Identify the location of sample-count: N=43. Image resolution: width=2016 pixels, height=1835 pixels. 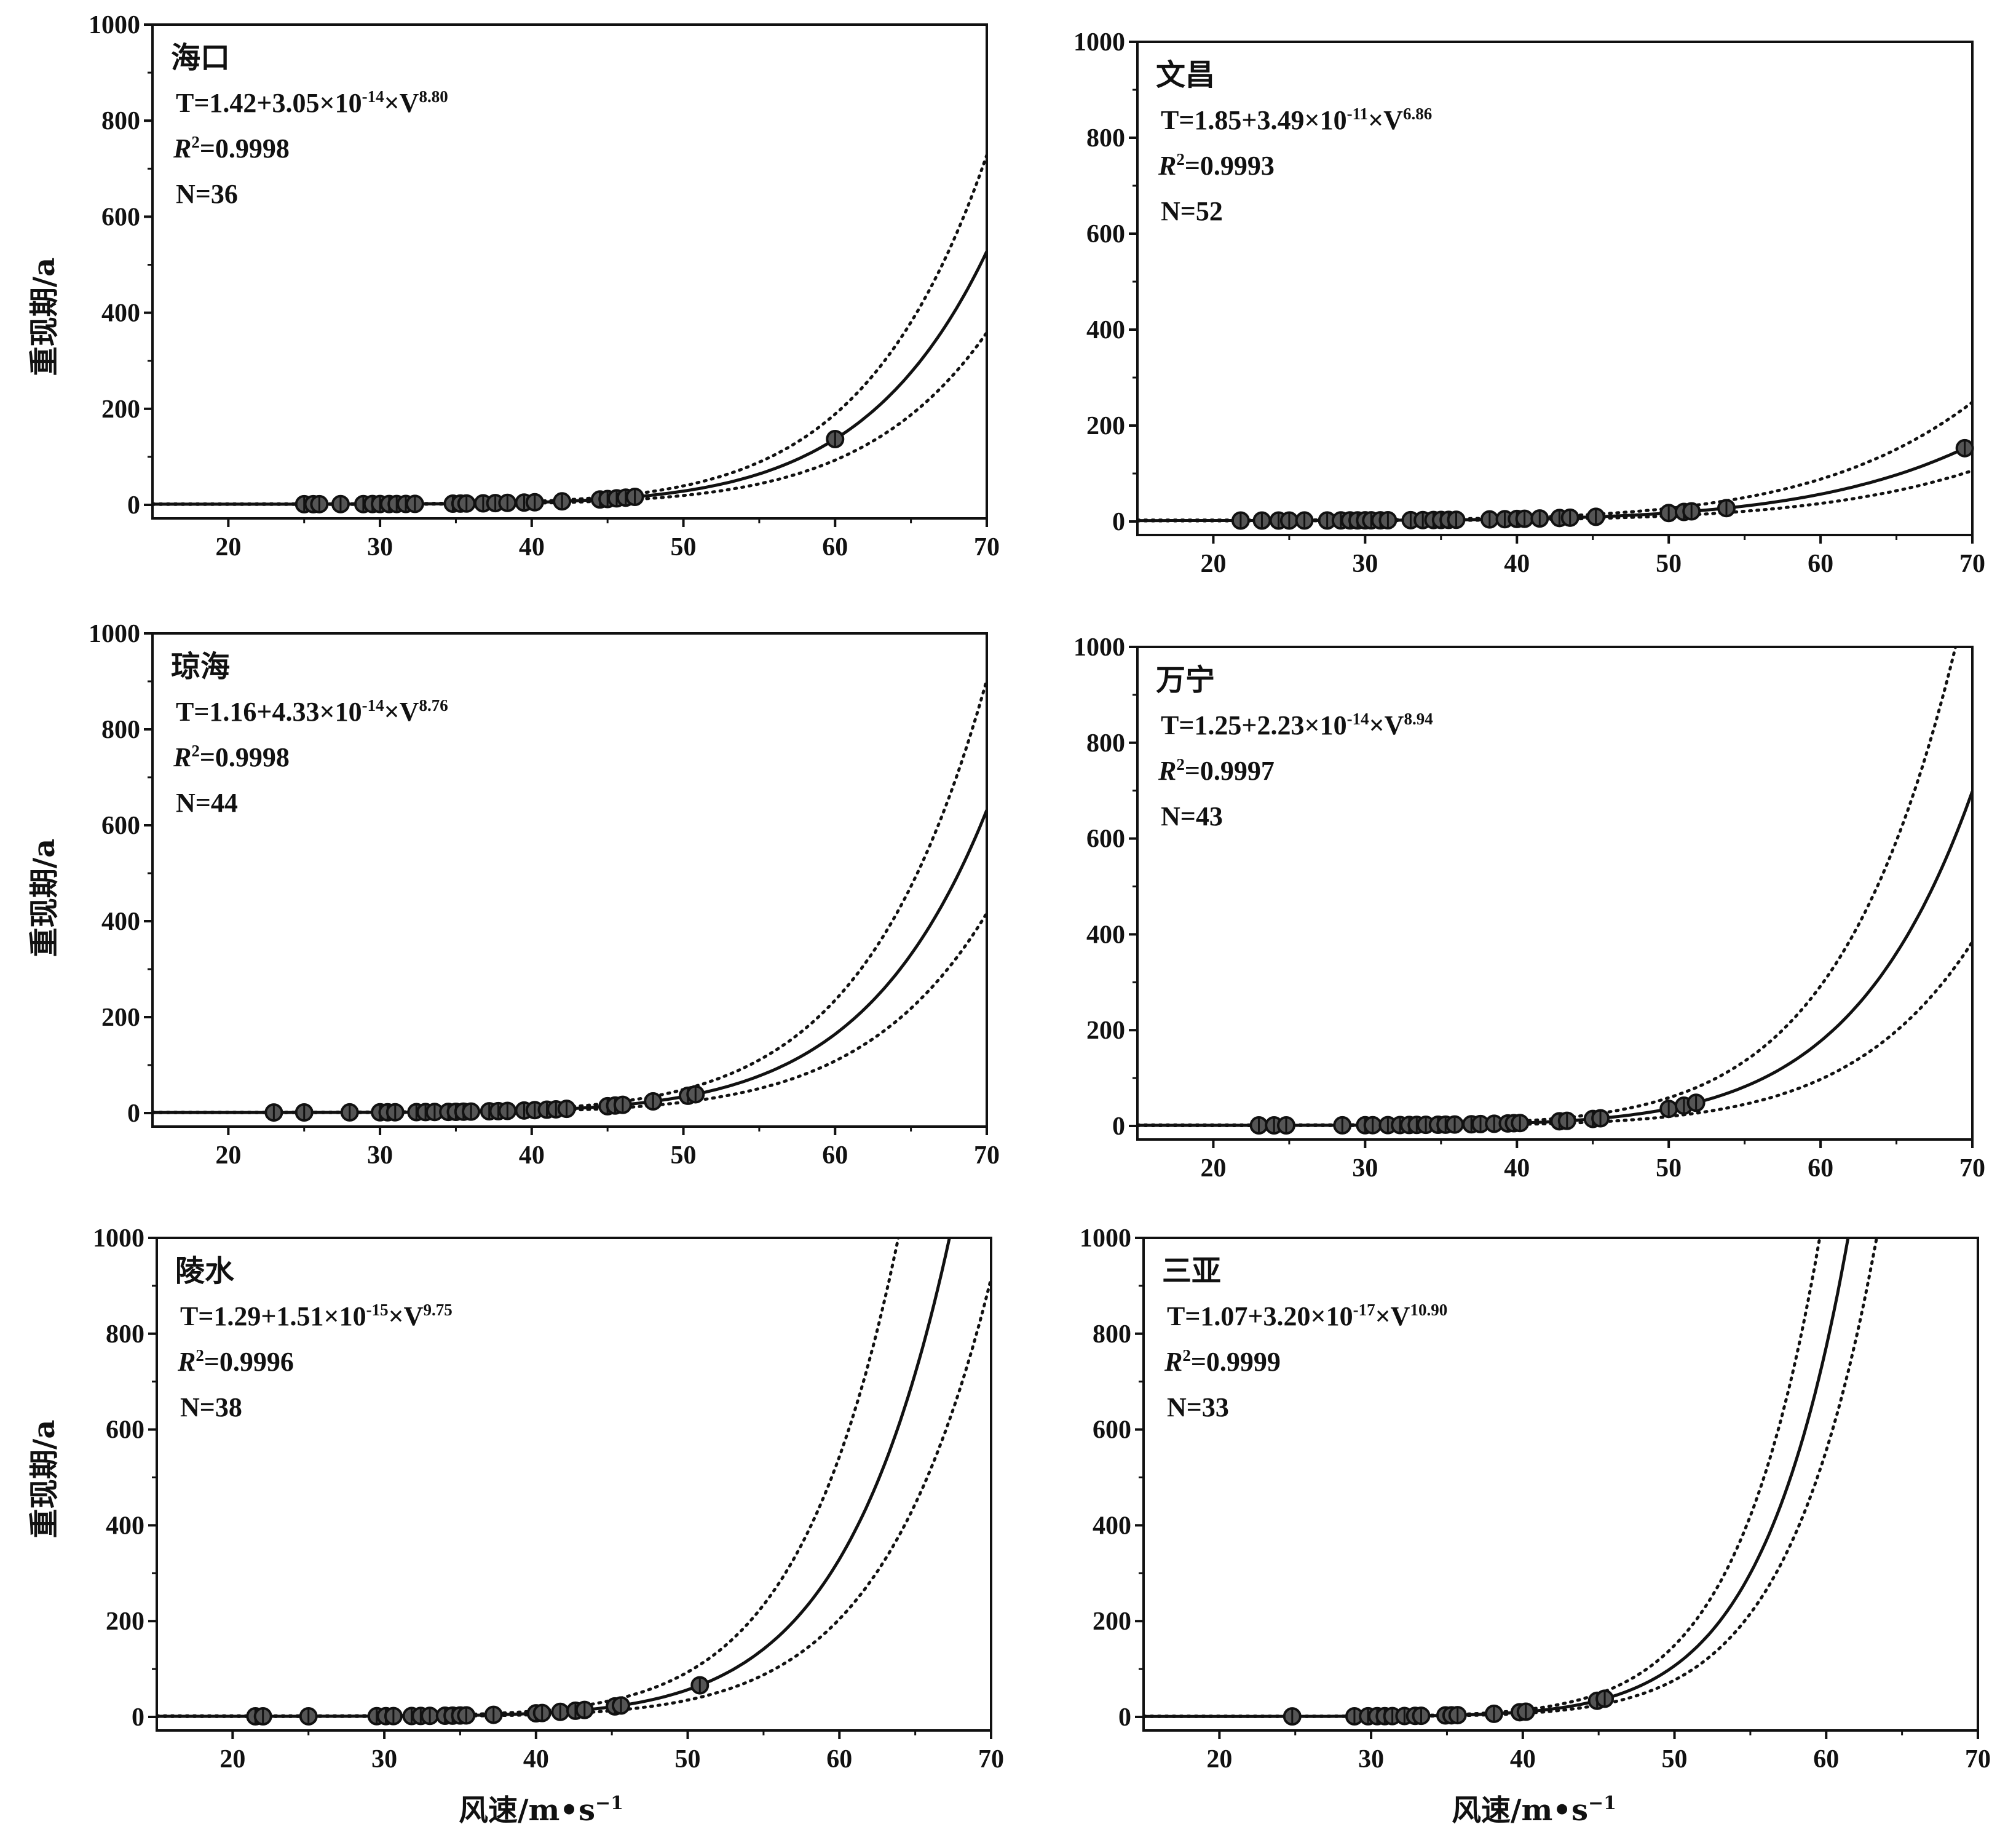
(1192, 816).